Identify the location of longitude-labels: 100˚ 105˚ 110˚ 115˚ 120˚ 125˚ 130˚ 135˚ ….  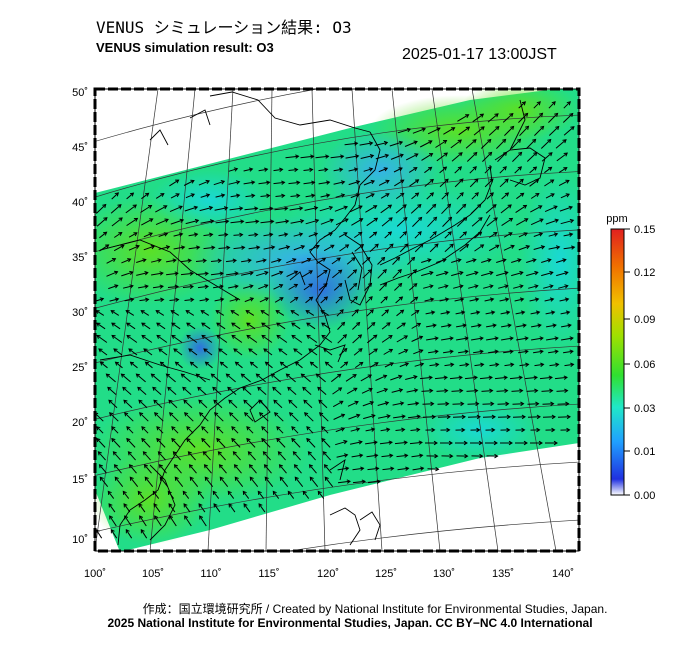
(329, 574).